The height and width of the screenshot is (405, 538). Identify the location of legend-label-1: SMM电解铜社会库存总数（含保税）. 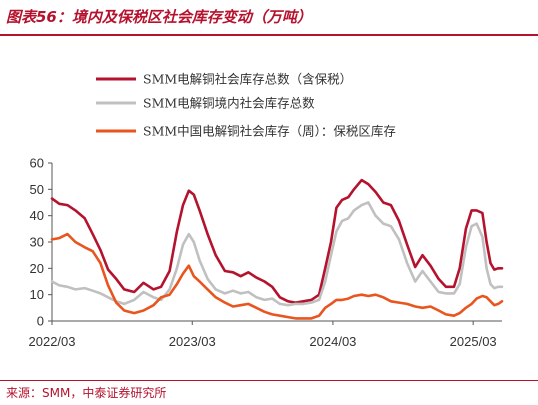
(247, 79).